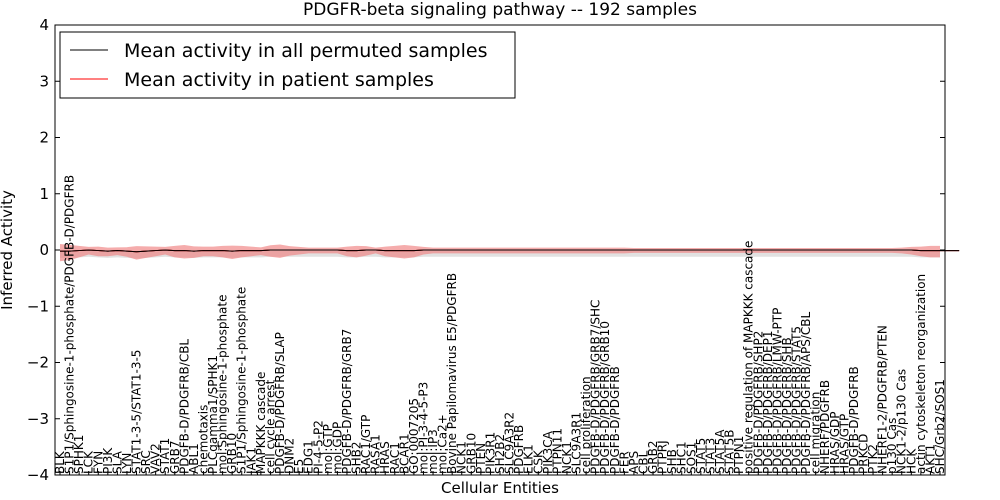 The width and height of the screenshot is (1000, 500). What do you see at coordinates (519, 449) in the screenshot?
I see `x-tick-label: PDGFRB` at bounding box center [519, 449].